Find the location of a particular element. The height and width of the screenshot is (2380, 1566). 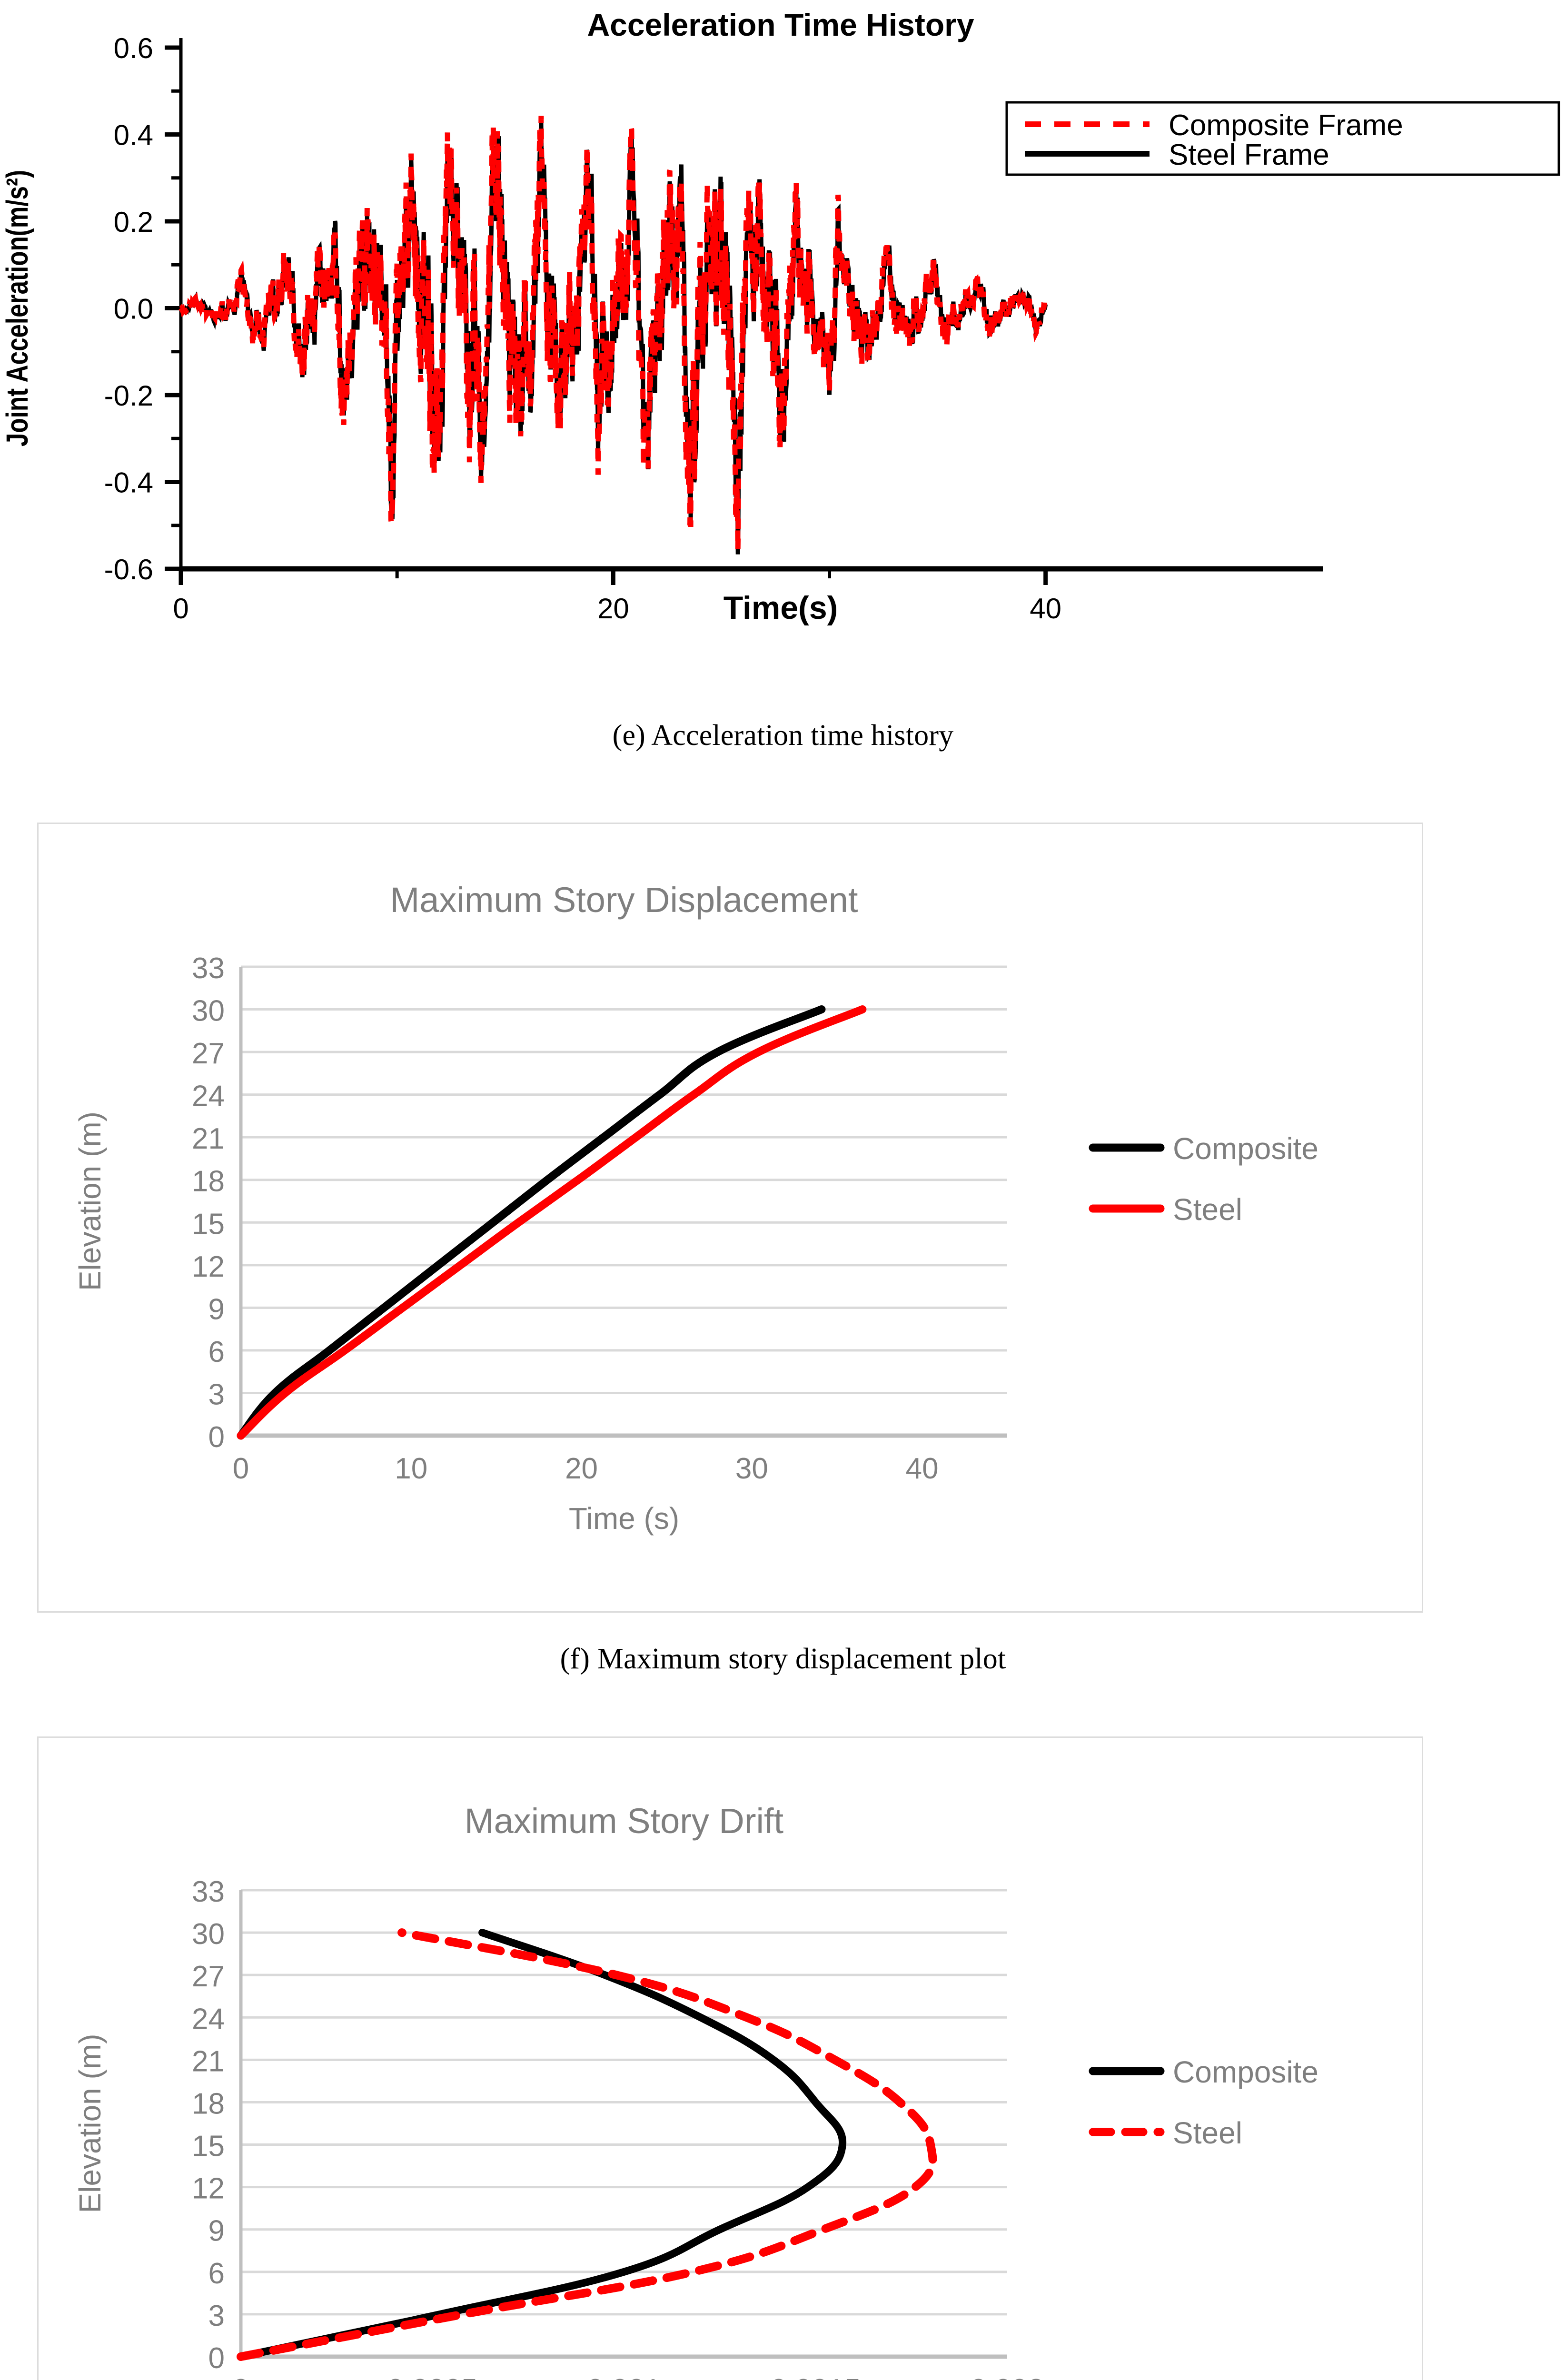

x-axis-label: Time(s) is located at coordinates (781, 608).